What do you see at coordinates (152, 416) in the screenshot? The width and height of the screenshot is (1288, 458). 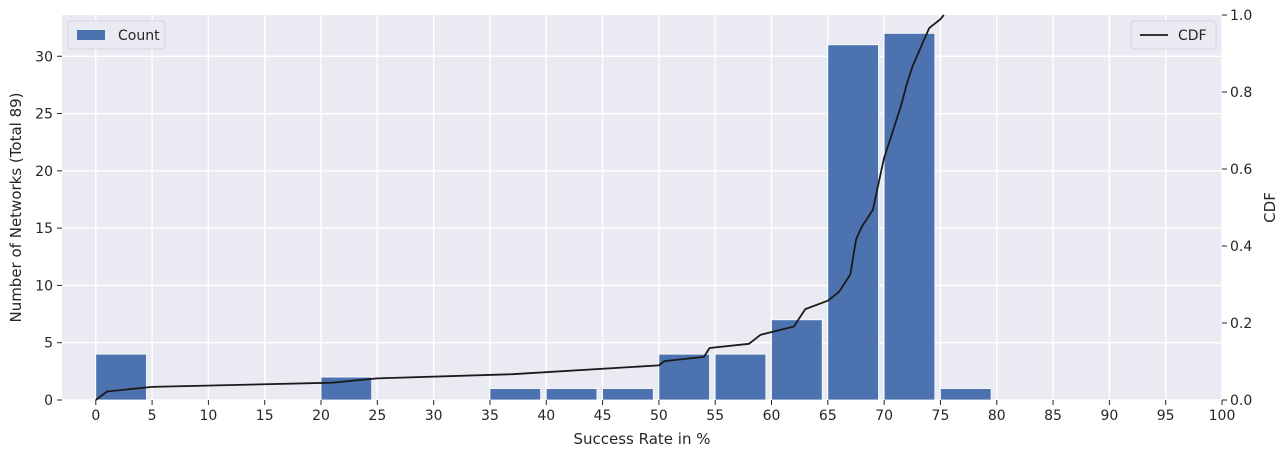 I see `x-tick-label: 5` at bounding box center [152, 416].